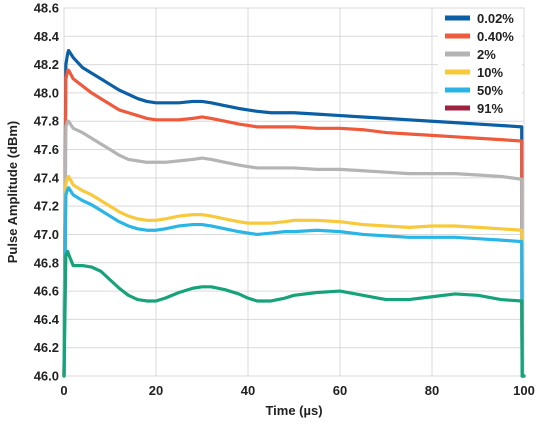 Image resolution: width=540 pixels, height=432 pixels. What do you see at coordinates (12, 192) in the screenshot?
I see `y-axis-title: Pulse Amplitude (dBm)` at bounding box center [12, 192].